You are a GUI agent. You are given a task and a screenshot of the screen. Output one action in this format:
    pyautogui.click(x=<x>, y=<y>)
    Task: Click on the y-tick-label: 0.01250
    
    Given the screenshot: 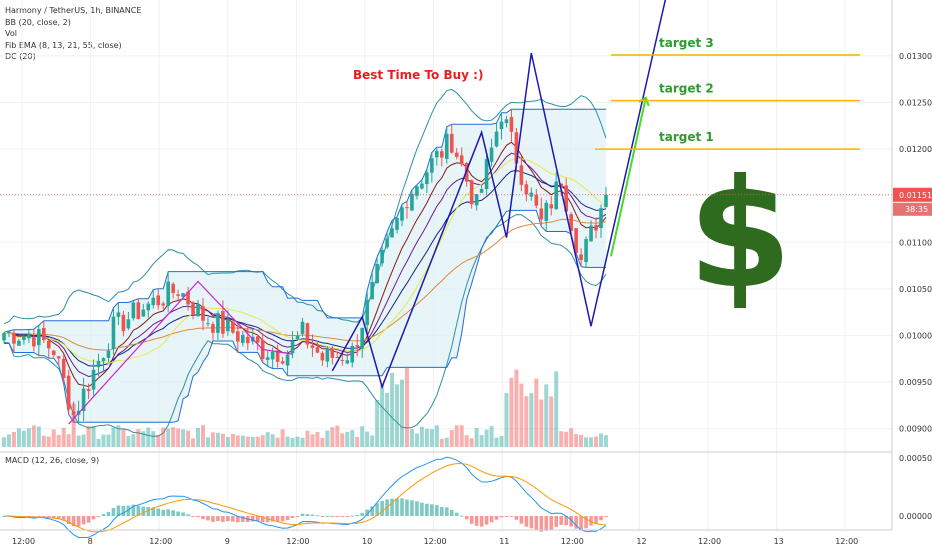 What is the action you would take?
    pyautogui.click(x=915, y=103)
    